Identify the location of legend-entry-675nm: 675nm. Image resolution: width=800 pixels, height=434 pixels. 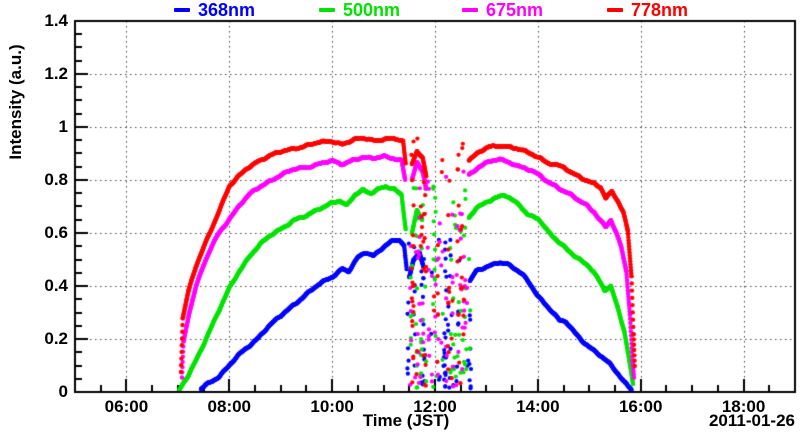
(502, 10).